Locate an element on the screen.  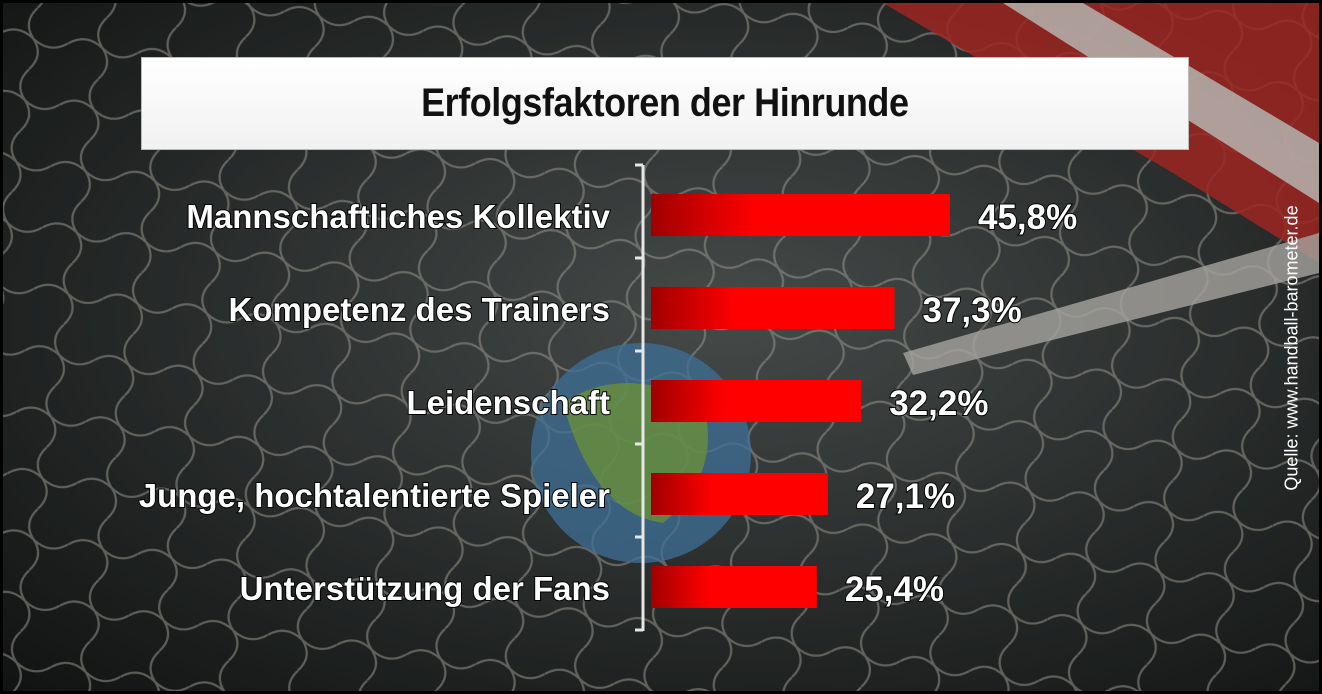
chart-title: Erfolgsfaktoren der Hinrunde is located at coordinates (665, 103).